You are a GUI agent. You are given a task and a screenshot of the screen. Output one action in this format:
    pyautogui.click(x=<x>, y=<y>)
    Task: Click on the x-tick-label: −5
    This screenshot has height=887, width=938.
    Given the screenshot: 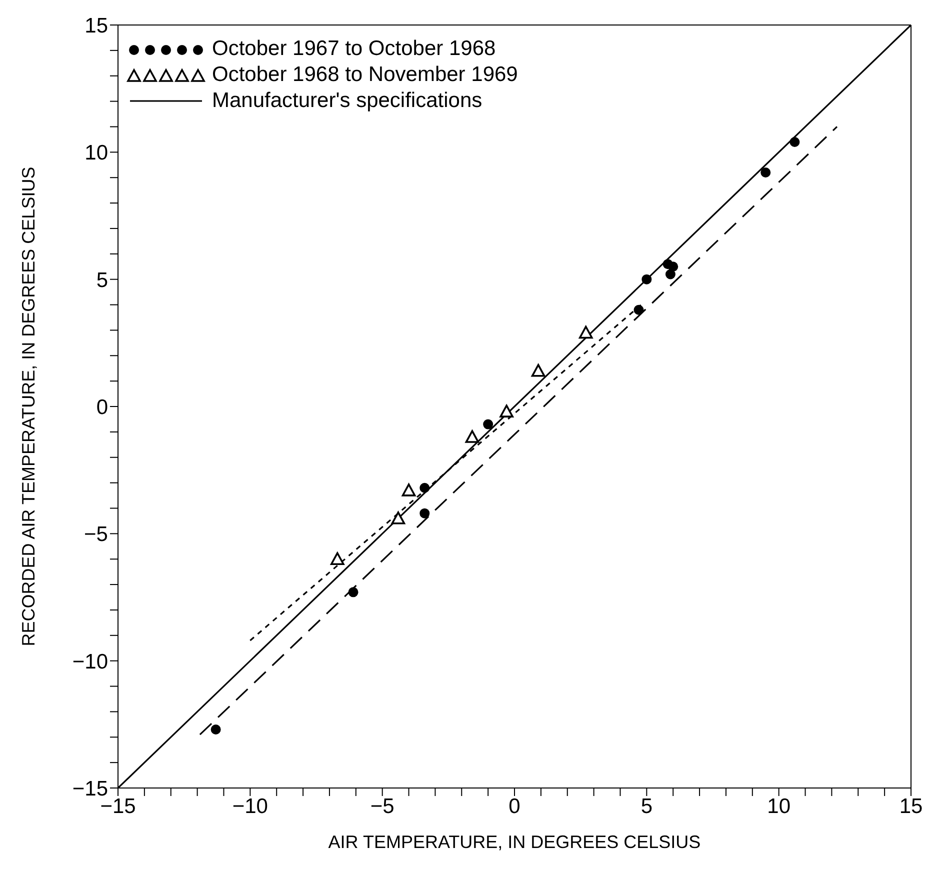 What is the action you would take?
    pyautogui.click(x=382, y=806)
    